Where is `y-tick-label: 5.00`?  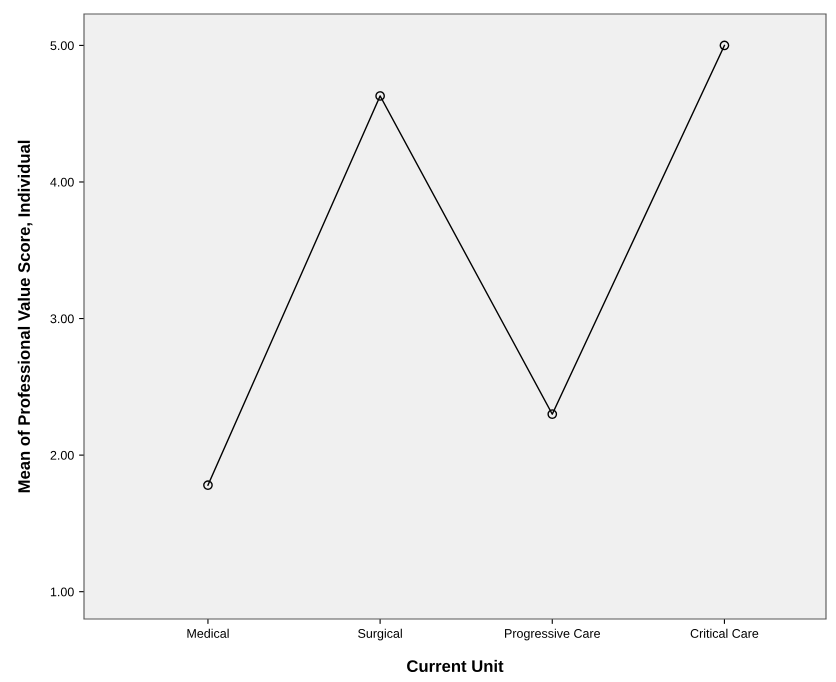 y-tick-label: 5.00 is located at coordinates (62, 45).